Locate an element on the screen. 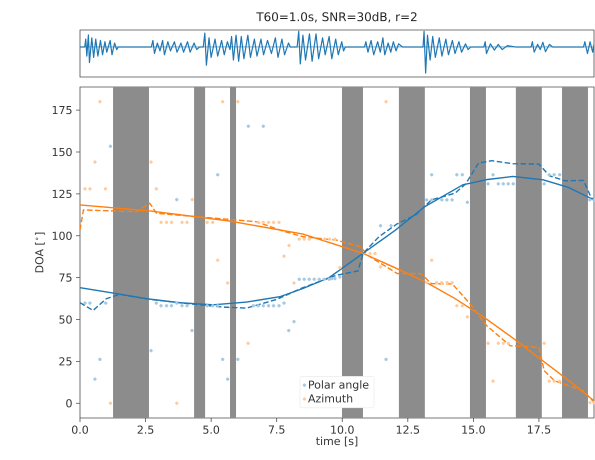 The width and height of the screenshot is (595, 460). legend-label: Polar angle is located at coordinates (338, 385).